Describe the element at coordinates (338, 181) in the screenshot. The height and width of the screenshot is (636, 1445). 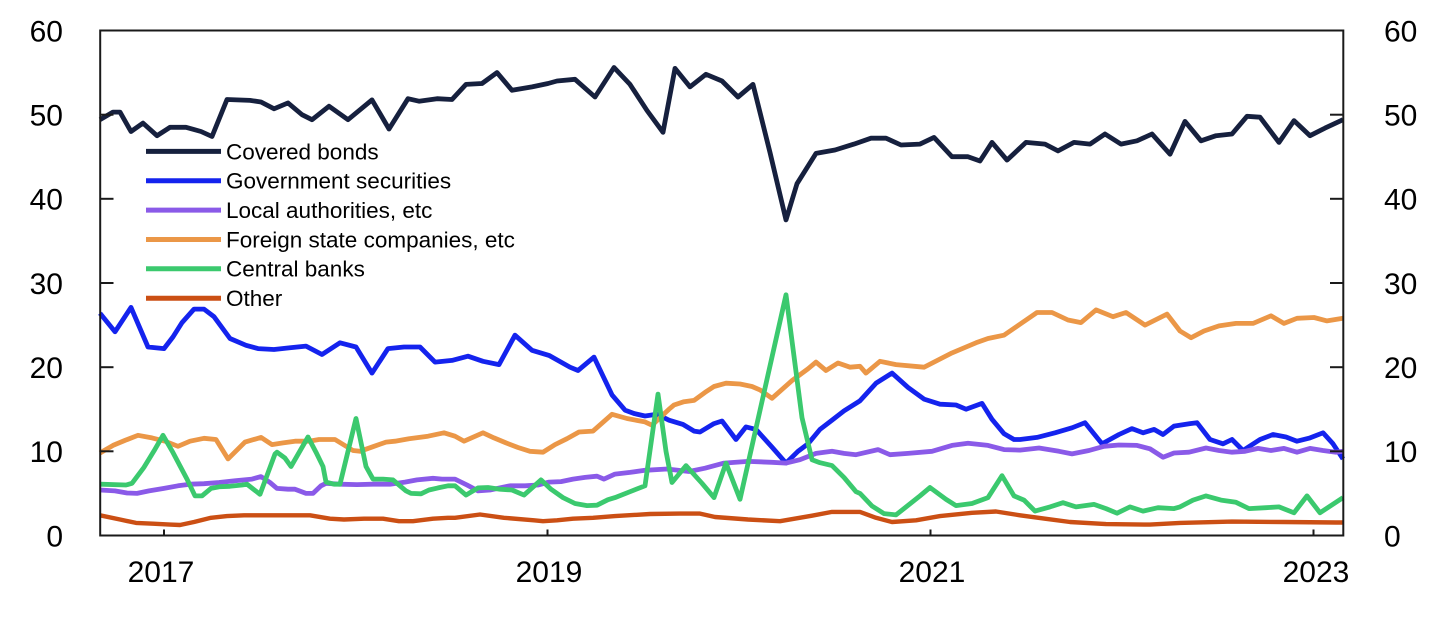
I see `svg-text: Government securities` at that location.